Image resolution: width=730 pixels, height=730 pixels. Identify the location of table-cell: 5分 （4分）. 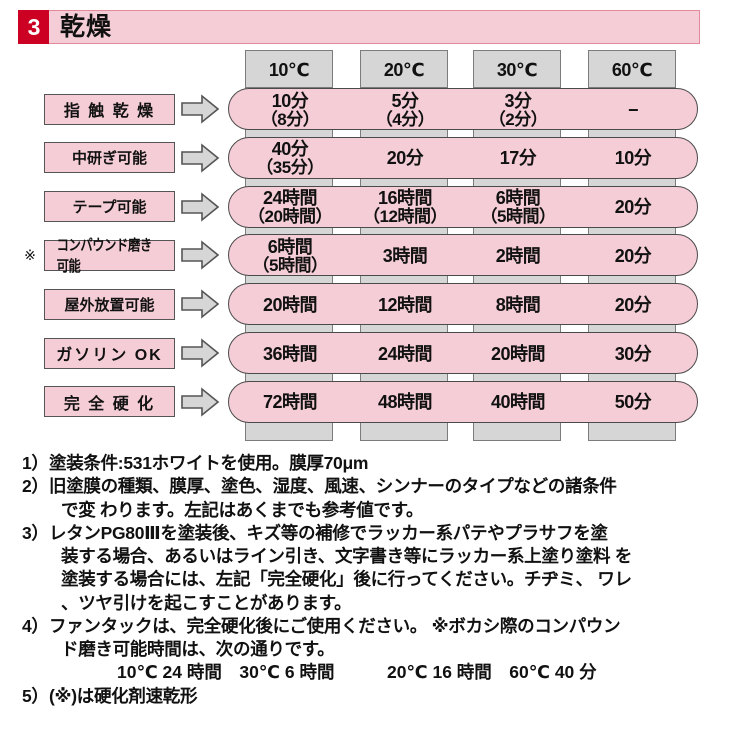
(405, 110).